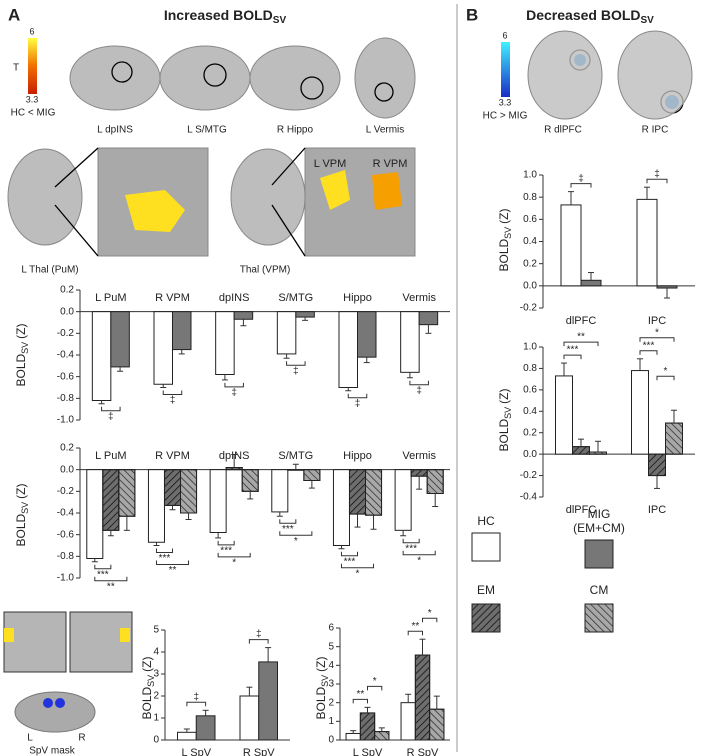  Describe the element at coordinates (390, 164) in the screenshot. I see `inset-label: R VPM` at that location.